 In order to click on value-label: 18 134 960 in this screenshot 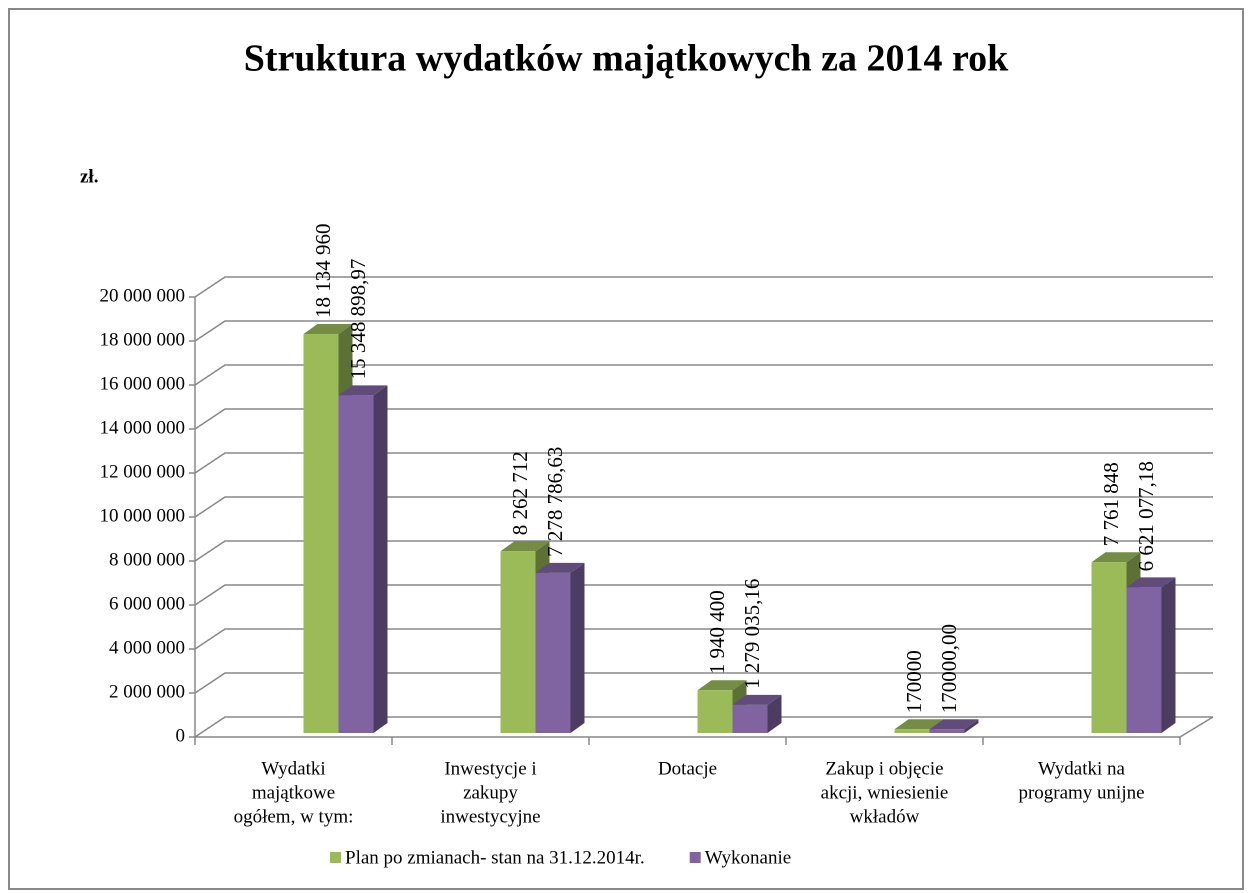, I will do `click(323, 271)`.